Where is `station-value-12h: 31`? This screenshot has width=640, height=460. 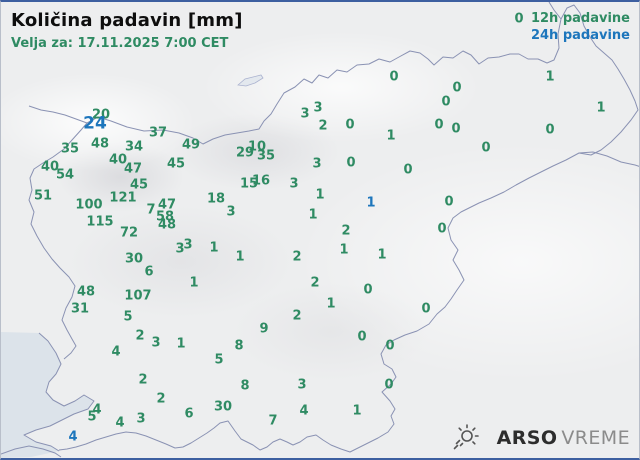
station-value-12h: 31 is located at coordinates (80, 309).